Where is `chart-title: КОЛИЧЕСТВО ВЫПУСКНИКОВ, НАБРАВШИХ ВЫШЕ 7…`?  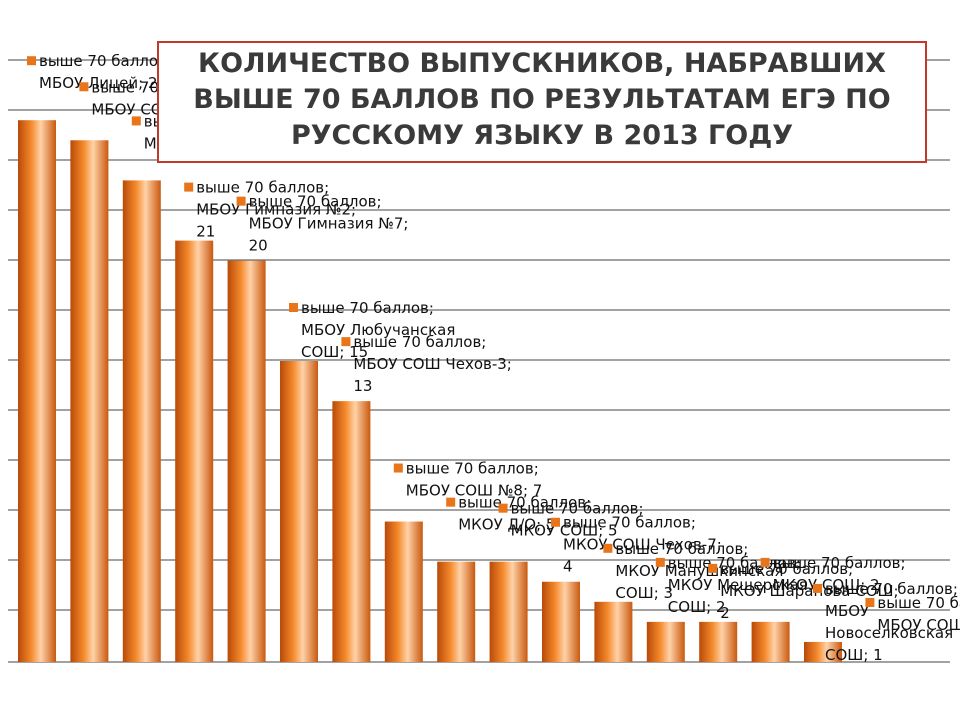 chart-title: КОЛИЧЕСТВО ВЫПУСКНИКОВ, НАБРАВШИХ ВЫШЕ 7… is located at coordinates (542, 99).